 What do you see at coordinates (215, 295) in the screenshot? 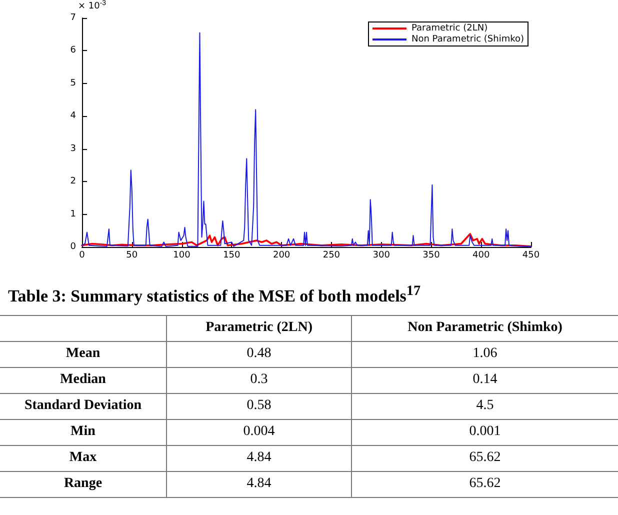
I see `text: Table 3: Summary statistics of the MSE of both models$^{17}$` at bounding box center [215, 295].